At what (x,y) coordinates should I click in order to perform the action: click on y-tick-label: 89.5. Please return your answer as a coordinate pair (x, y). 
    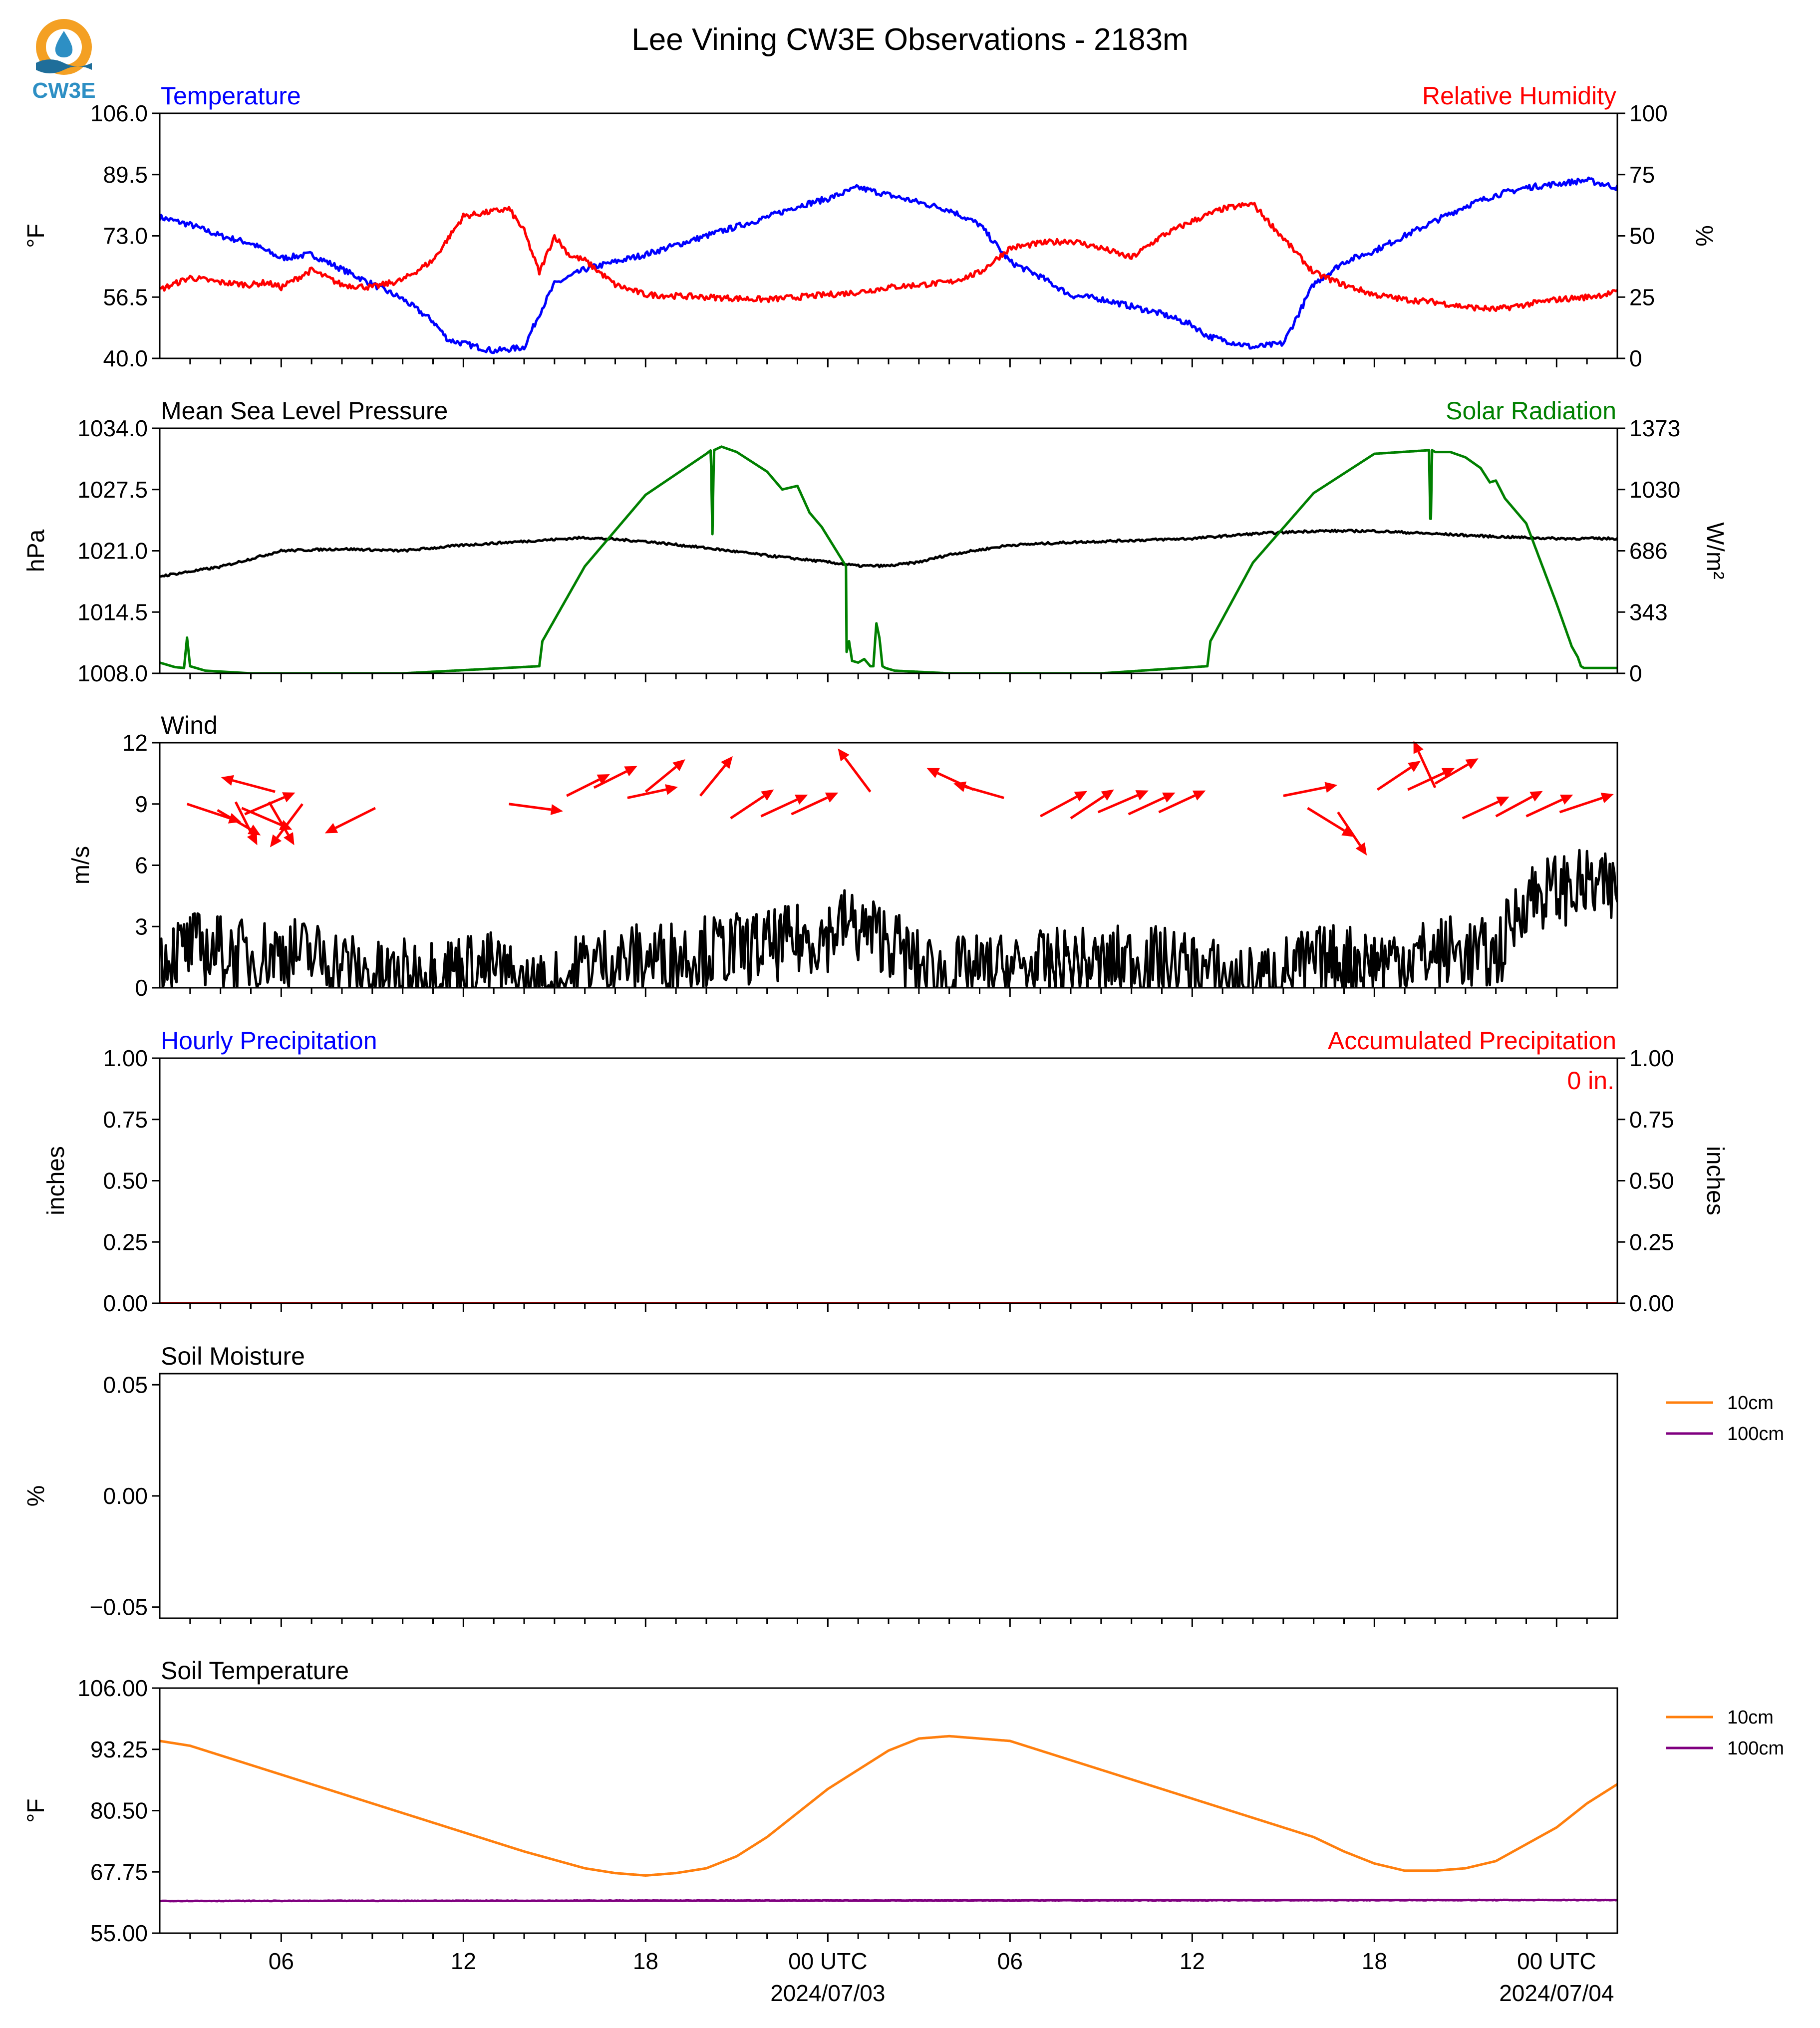
    Looking at the image, I should click on (125, 175).